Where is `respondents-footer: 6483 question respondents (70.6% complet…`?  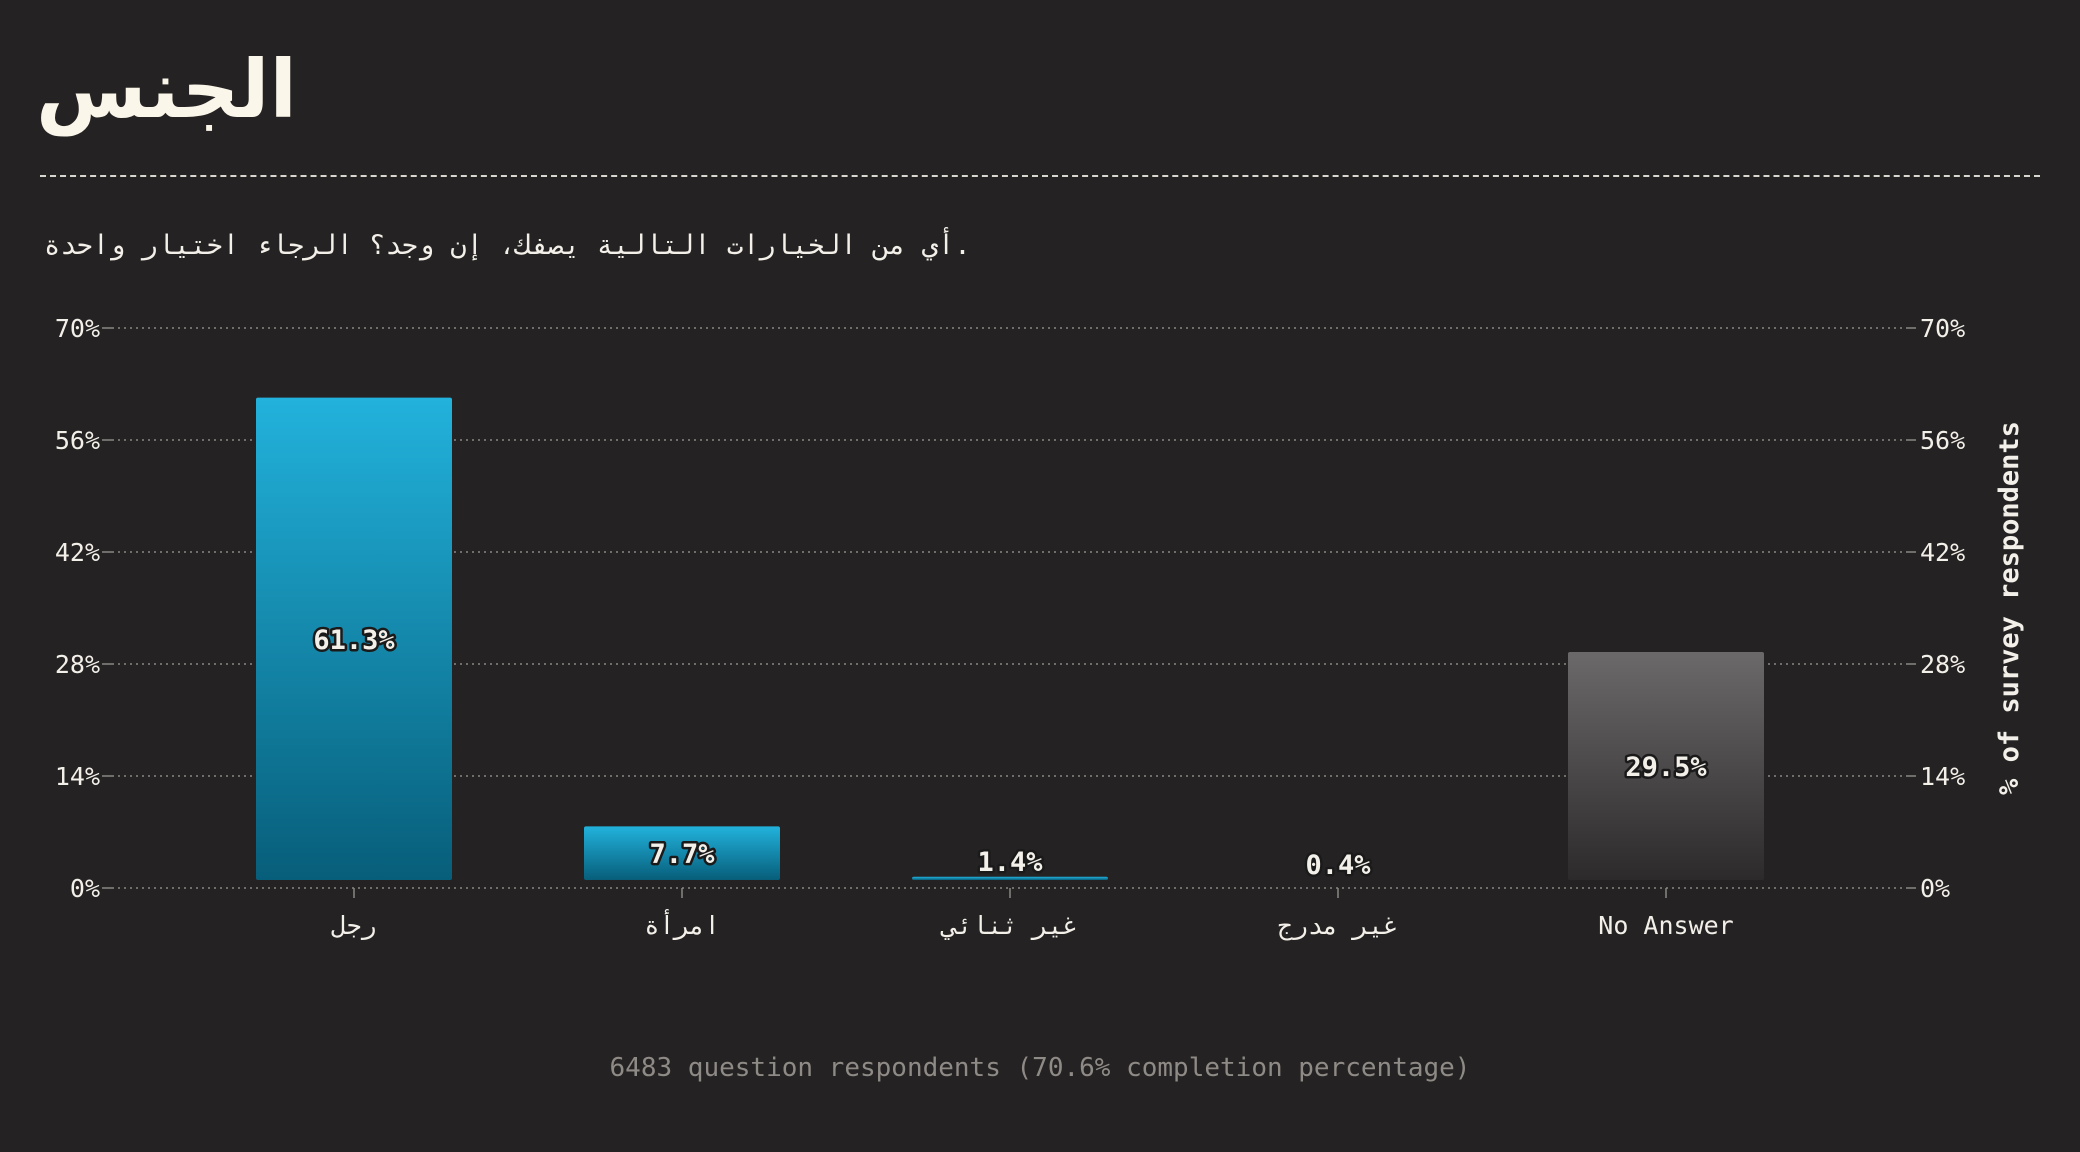
respondents-footer: 6483 question respondents (70.6% complet… is located at coordinates (1040, 1068).